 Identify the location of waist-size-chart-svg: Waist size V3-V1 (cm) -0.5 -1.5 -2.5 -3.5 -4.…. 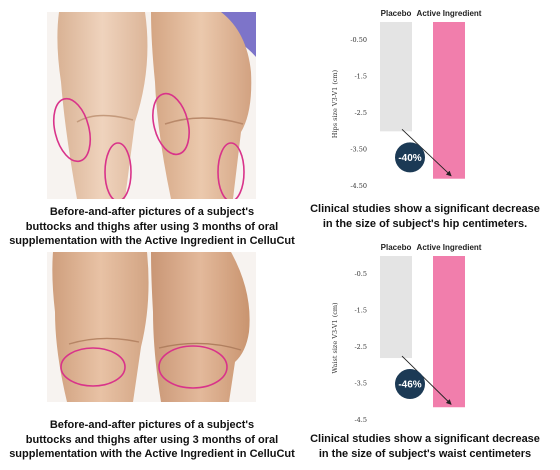
(406, 333).